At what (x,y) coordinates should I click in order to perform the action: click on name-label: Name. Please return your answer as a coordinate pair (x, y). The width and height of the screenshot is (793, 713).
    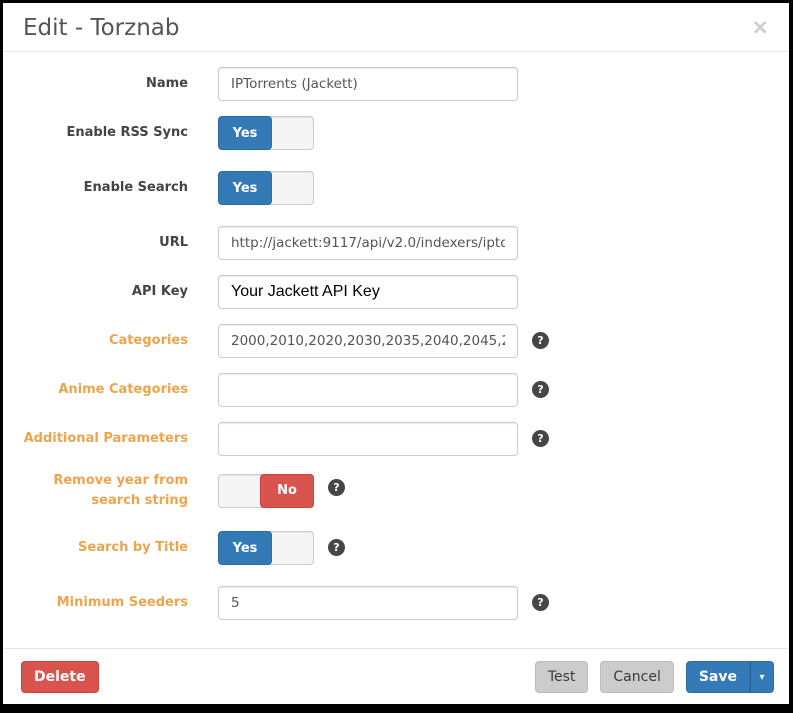
    Looking at the image, I should click on (166, 84).